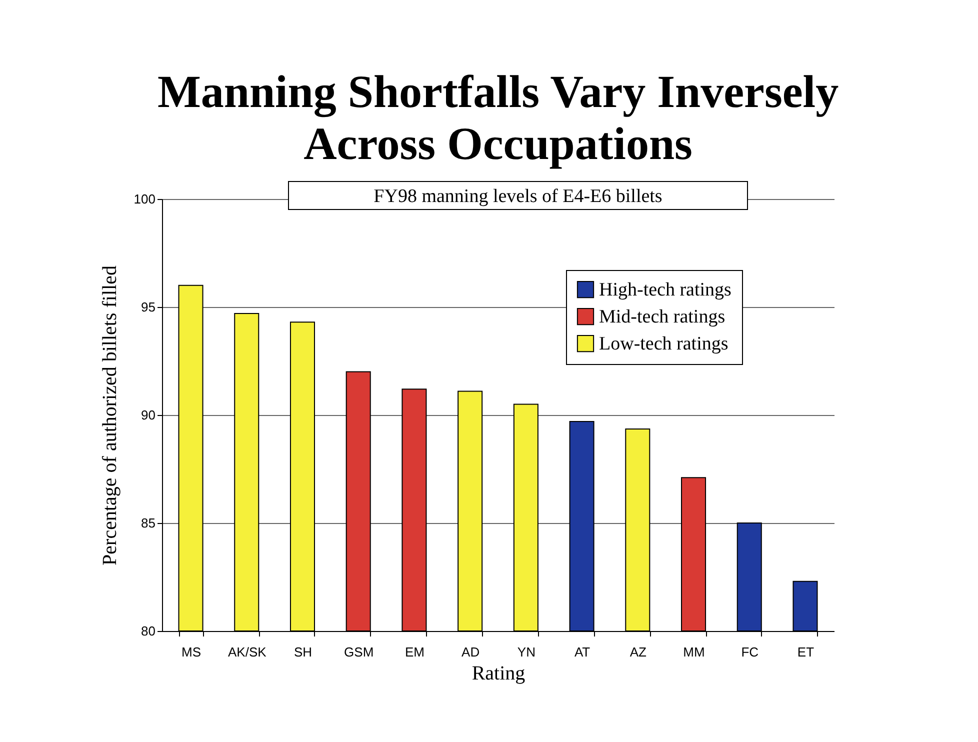 The image size is (978, 742). I want to click on legend-label: High-tech ratings, so click(665, 290).